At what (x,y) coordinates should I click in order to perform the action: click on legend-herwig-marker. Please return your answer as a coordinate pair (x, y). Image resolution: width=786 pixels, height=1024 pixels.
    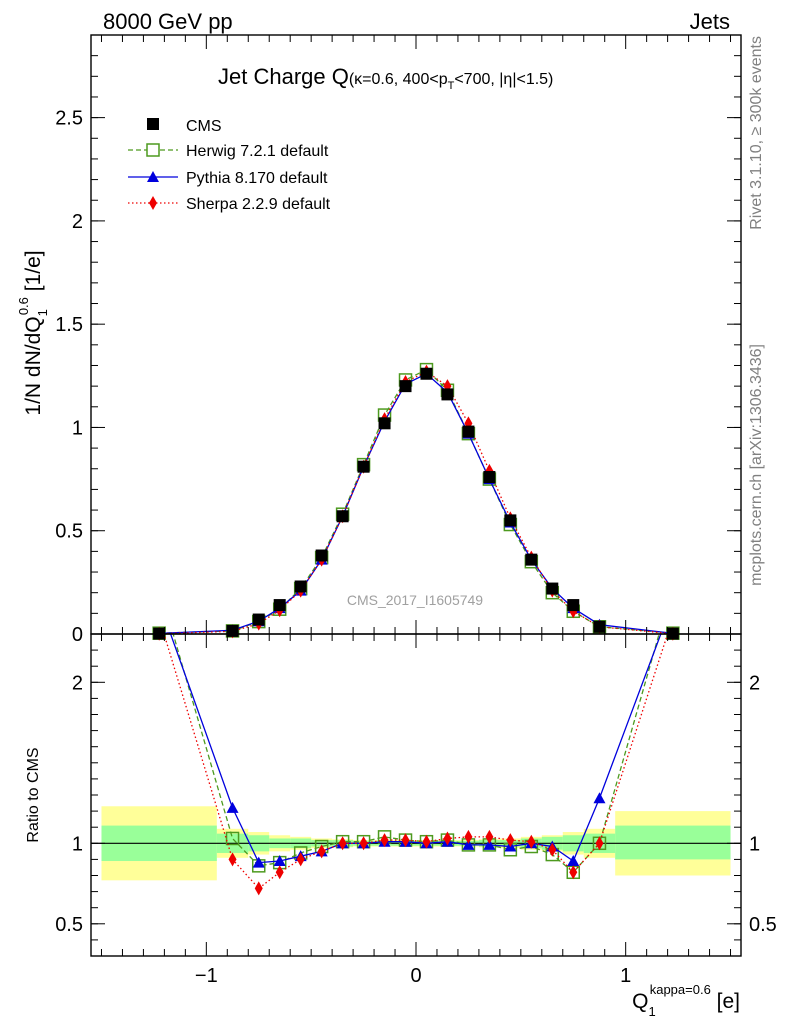
    Looking at the image, I should click on (153, 150).